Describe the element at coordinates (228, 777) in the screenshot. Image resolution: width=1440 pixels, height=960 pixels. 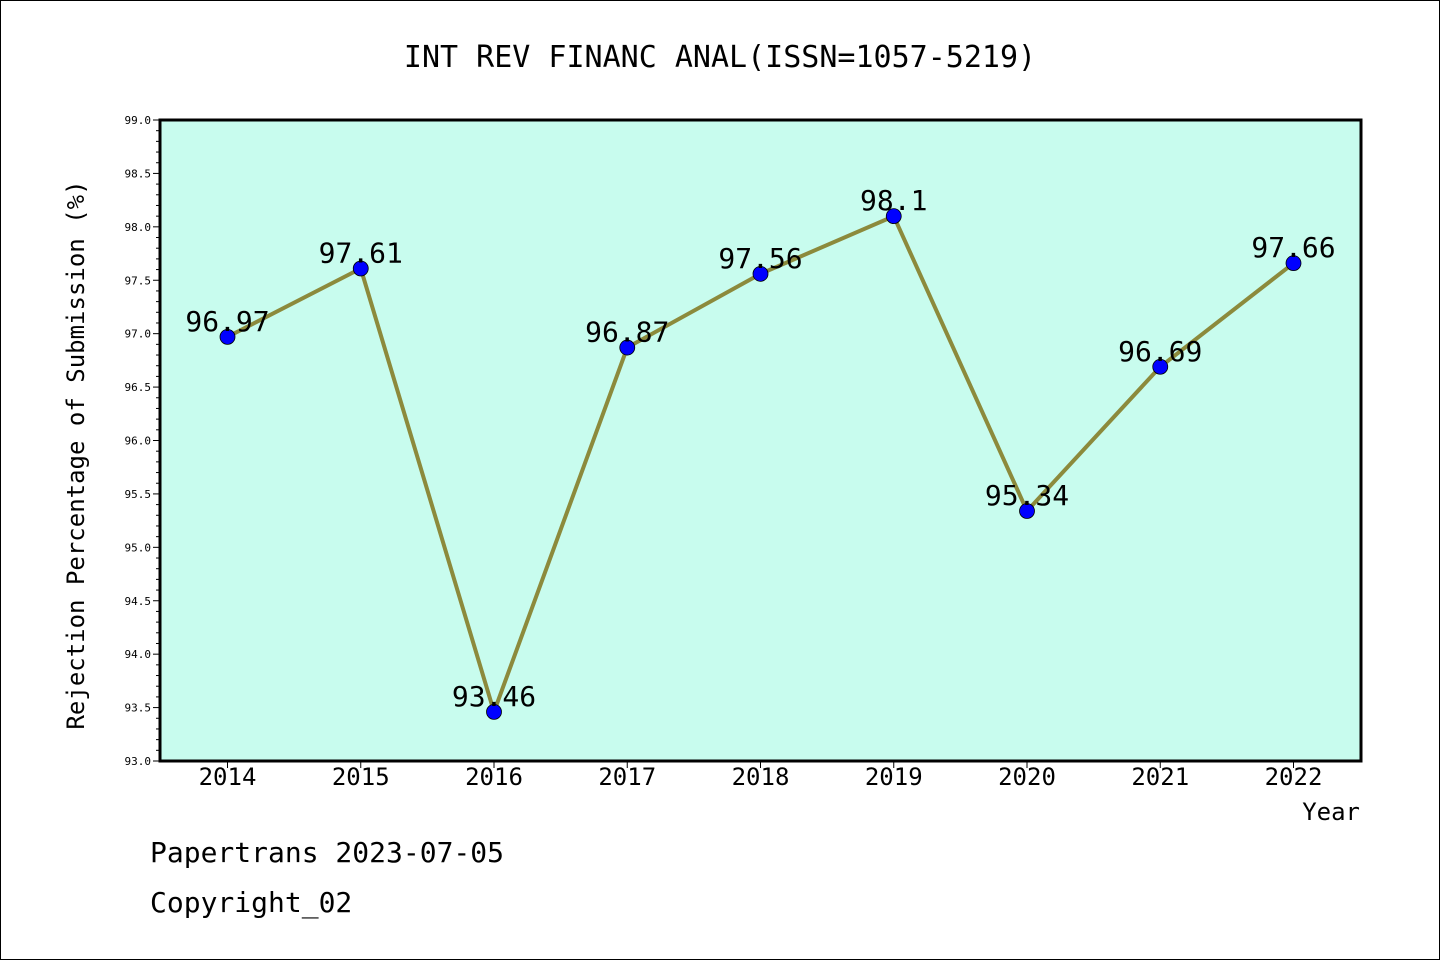
I see `x-tick-label: 2014` at that location.